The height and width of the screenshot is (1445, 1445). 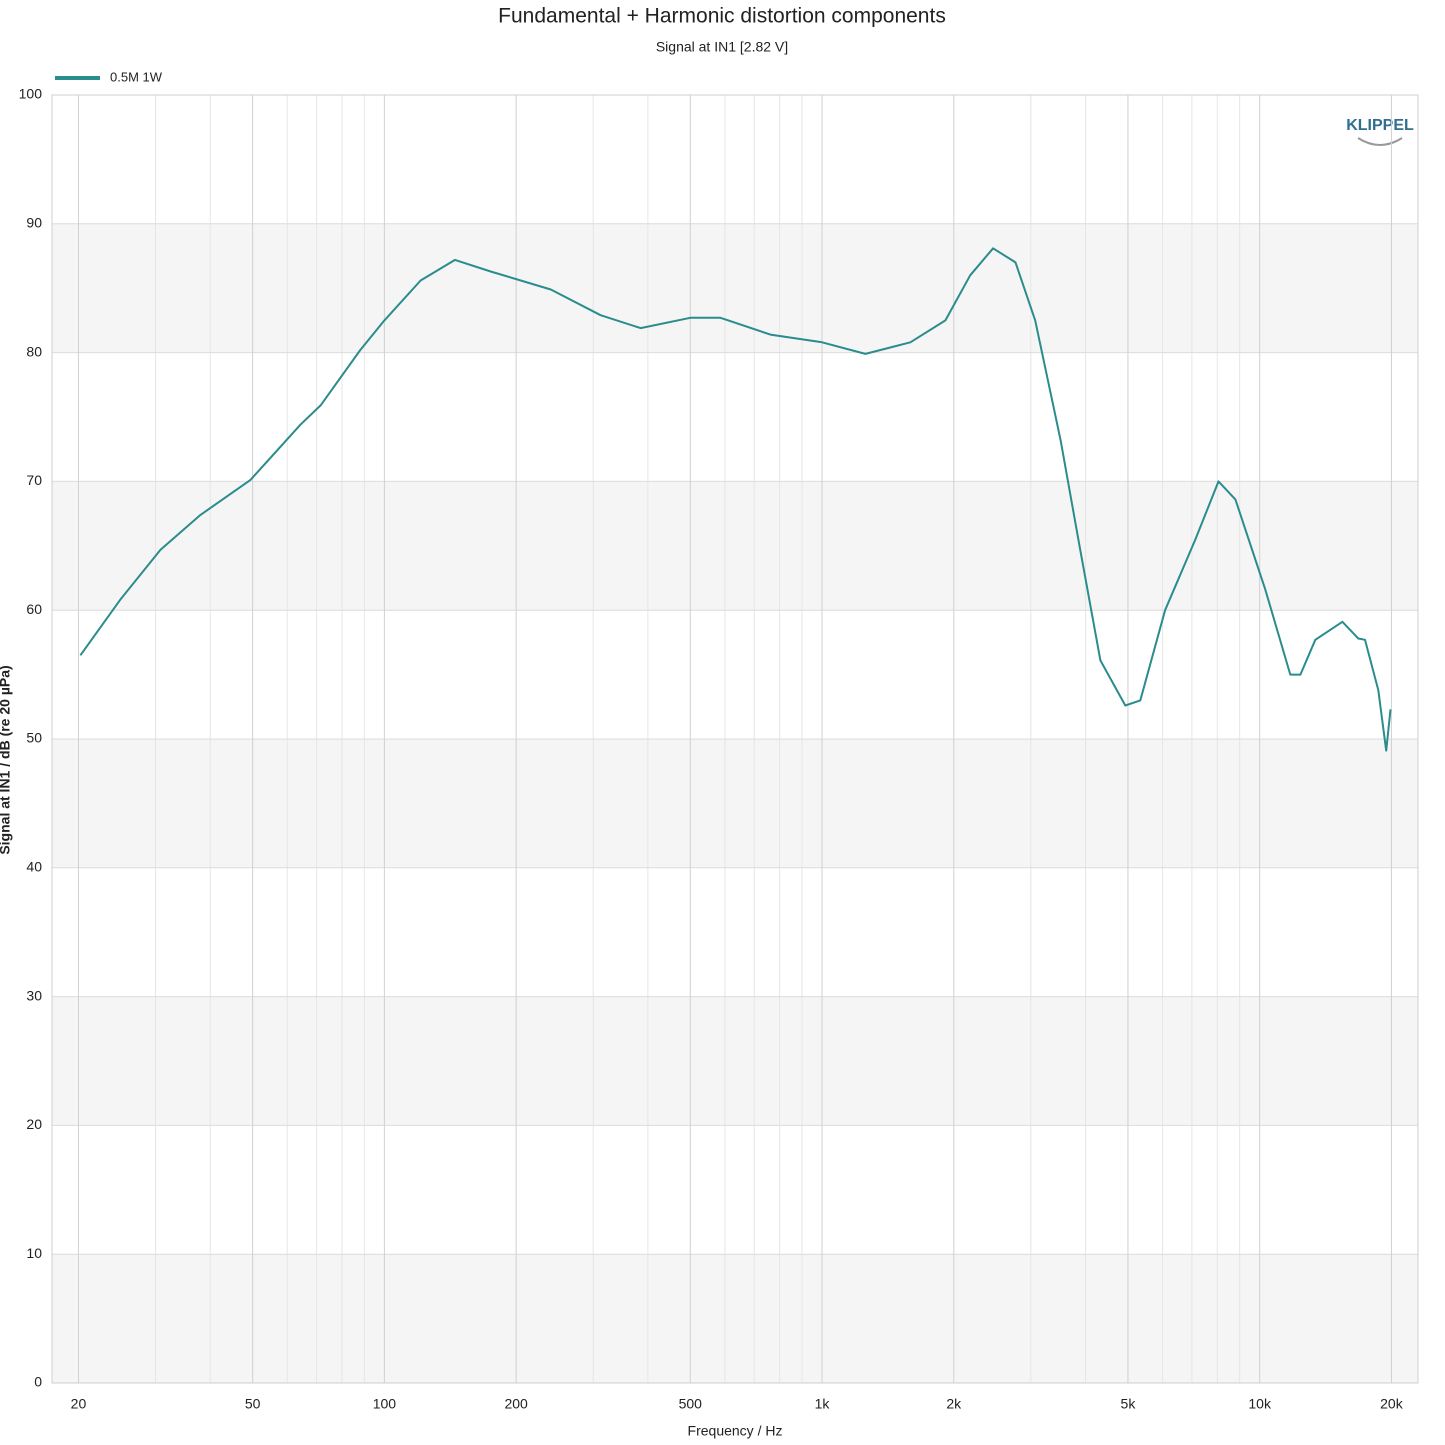 I want to click on x-tick-label: 100, so click(x=385, y=1404).